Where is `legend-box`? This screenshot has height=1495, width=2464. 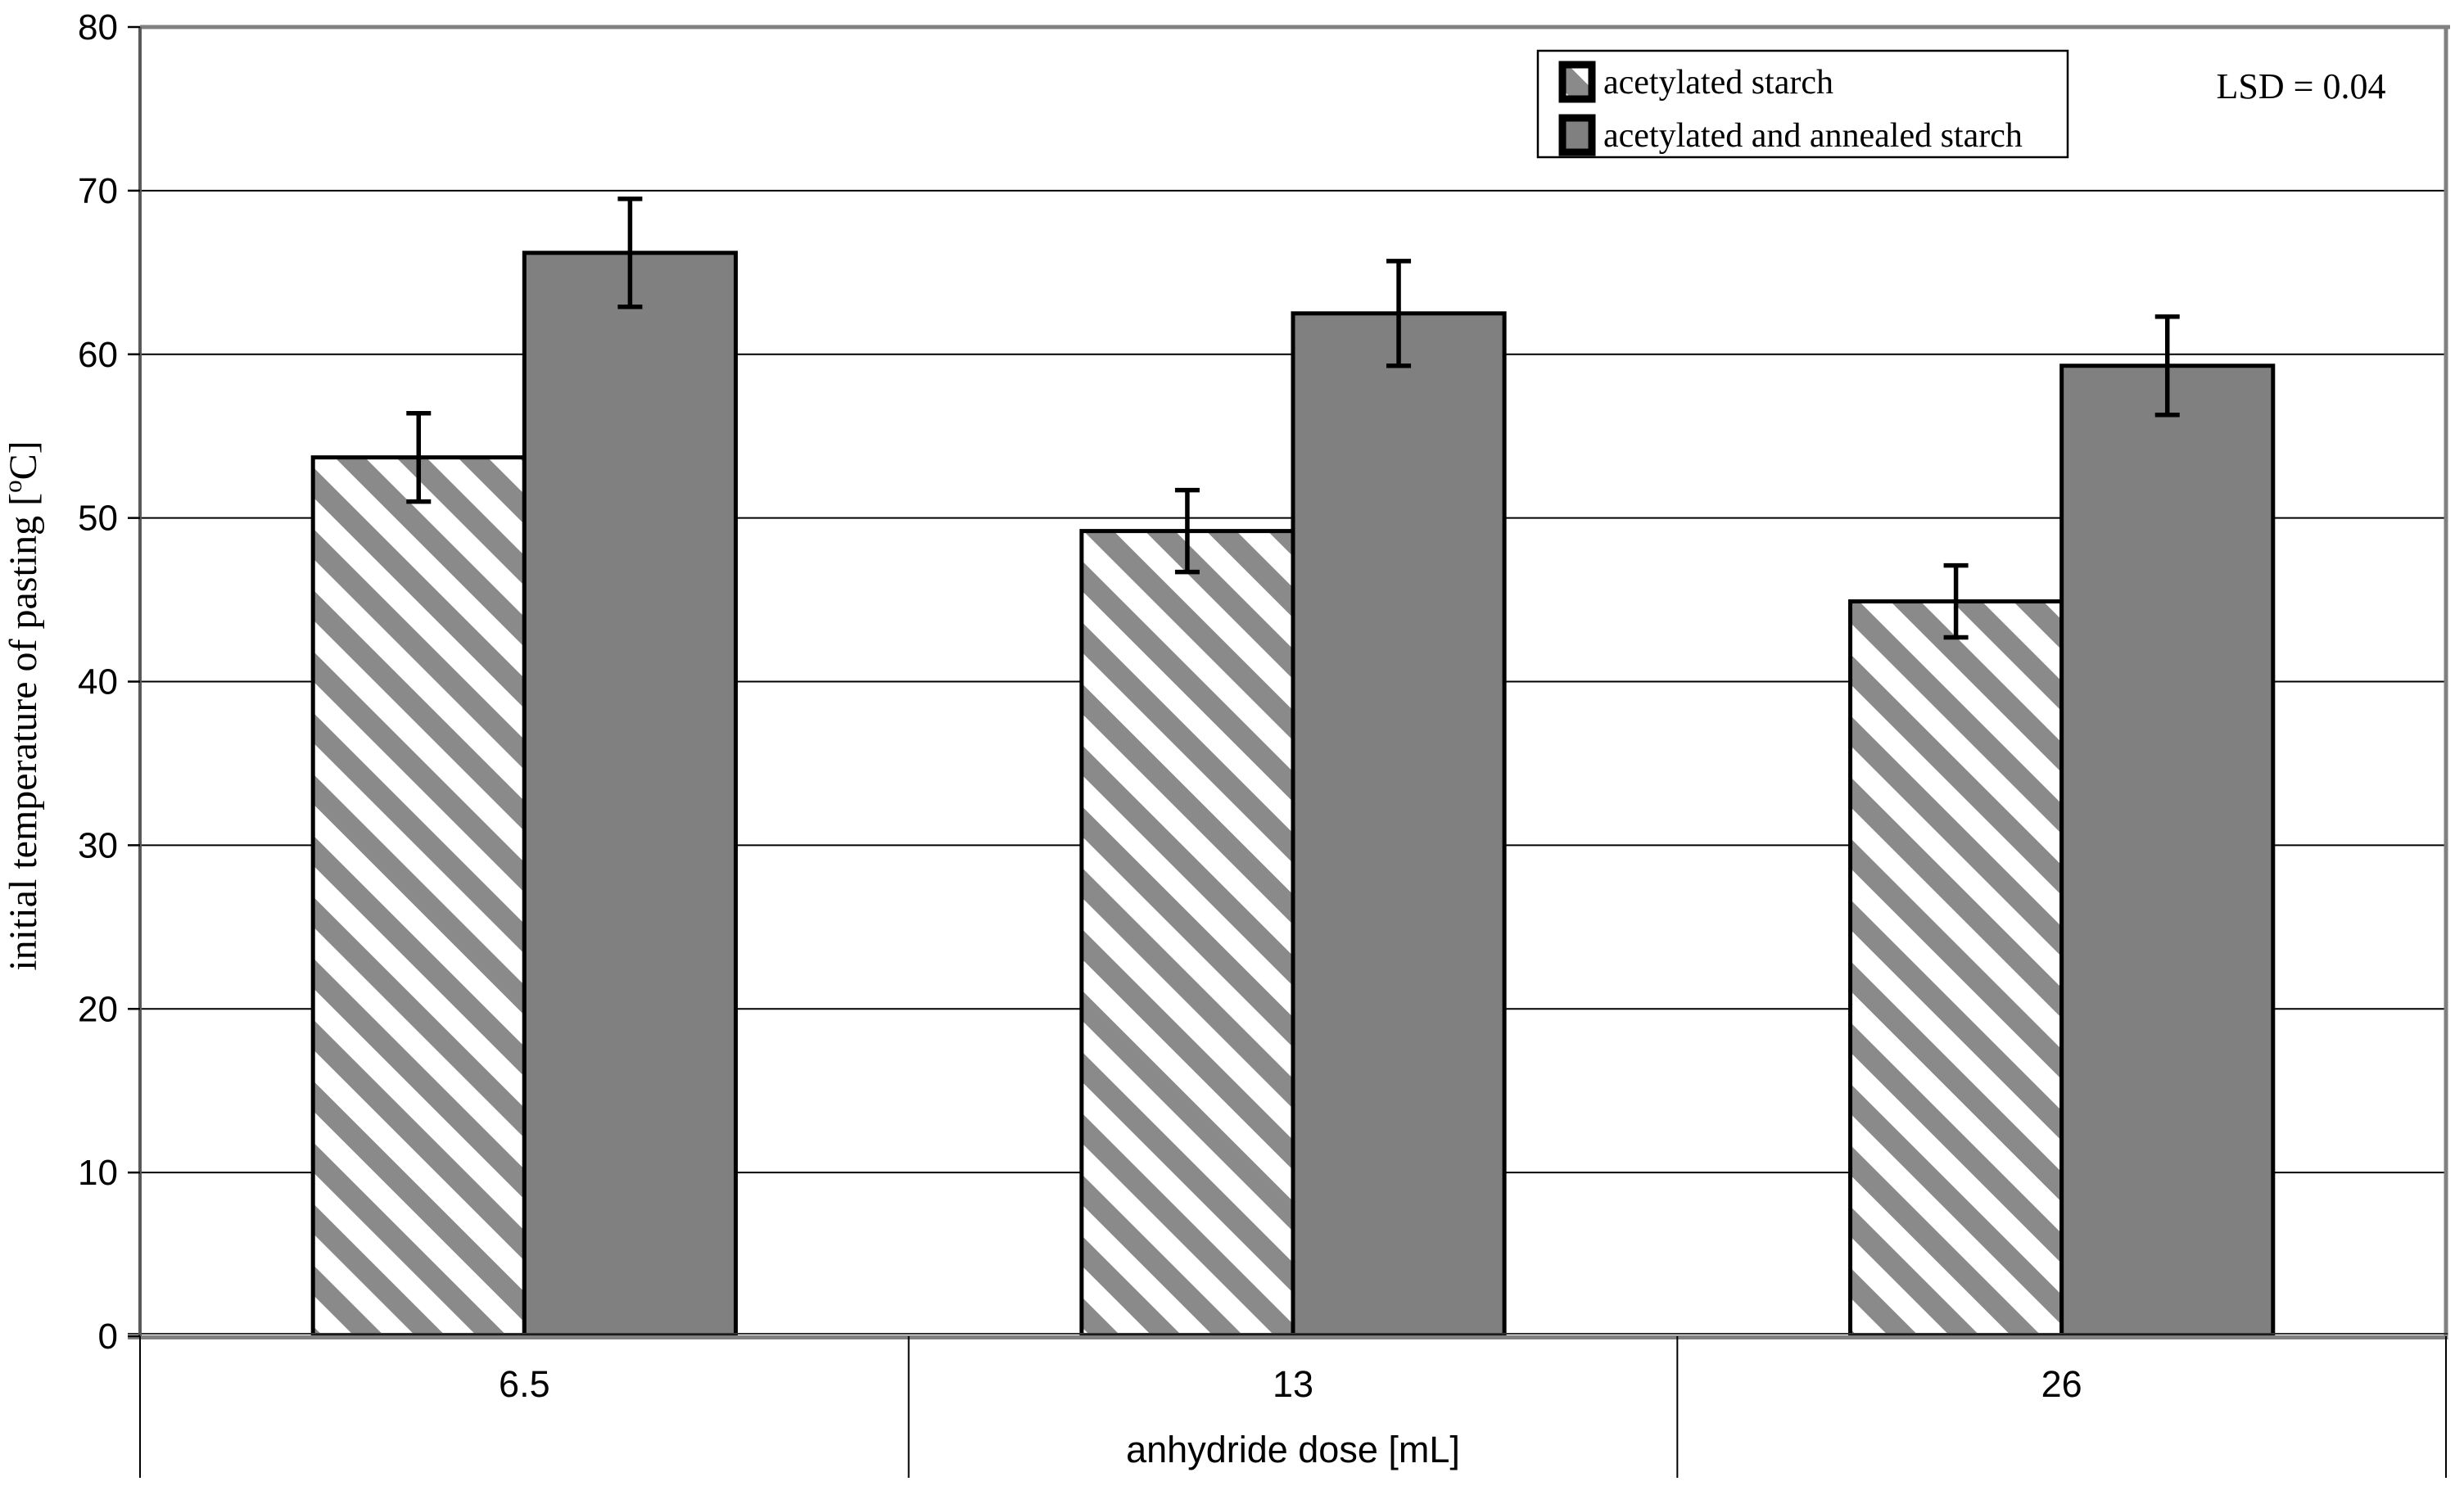 legend-box is located at coordinates (1802, 104).